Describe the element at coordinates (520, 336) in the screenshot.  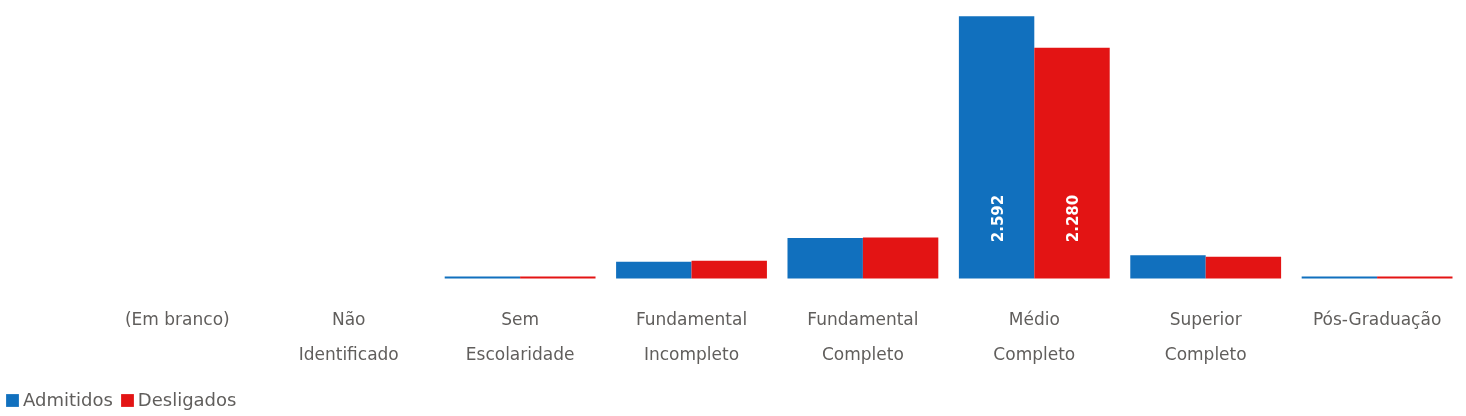
I see `x-tick-label: Sem Escolaridade` at that location.